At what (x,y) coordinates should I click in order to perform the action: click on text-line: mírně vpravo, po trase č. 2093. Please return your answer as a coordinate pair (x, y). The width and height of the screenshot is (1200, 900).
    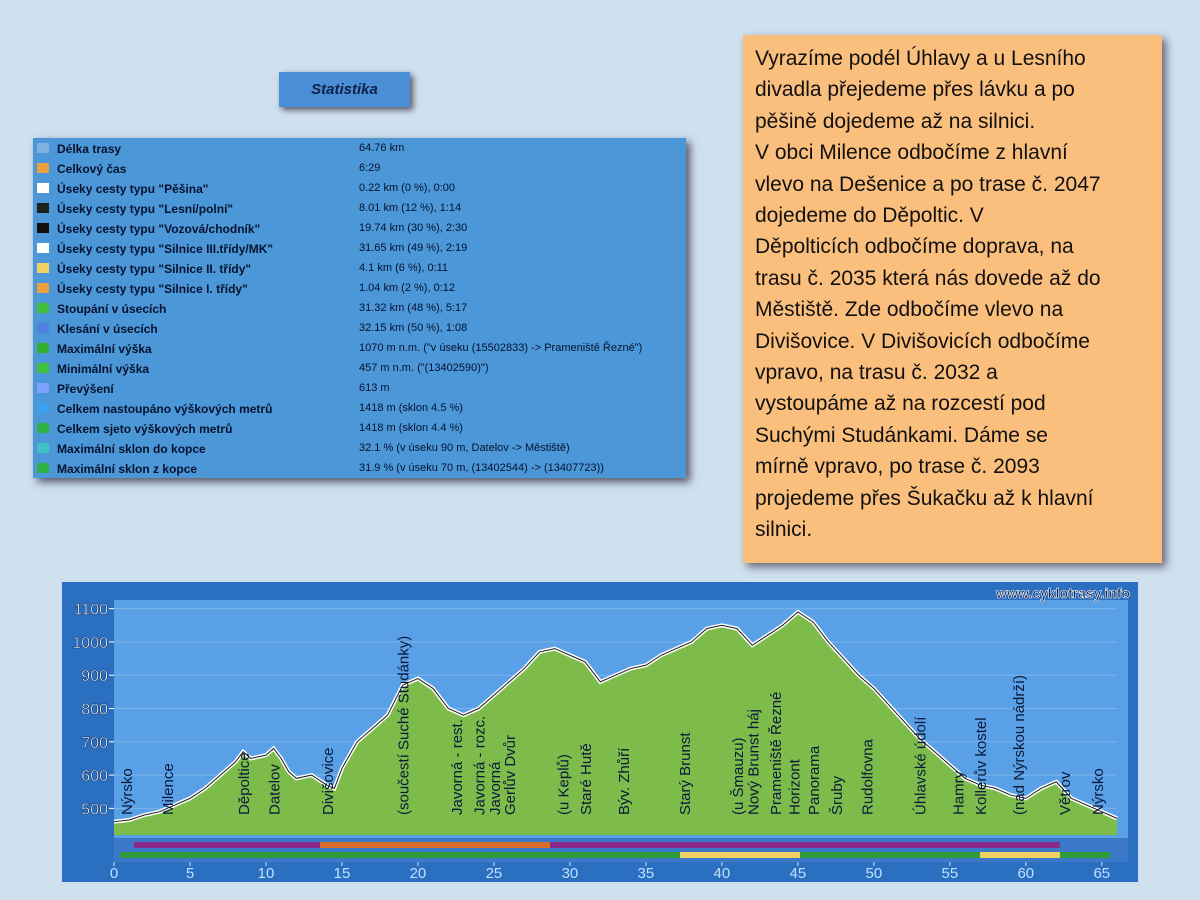
    Looking at the image, I should click on (897, 467).